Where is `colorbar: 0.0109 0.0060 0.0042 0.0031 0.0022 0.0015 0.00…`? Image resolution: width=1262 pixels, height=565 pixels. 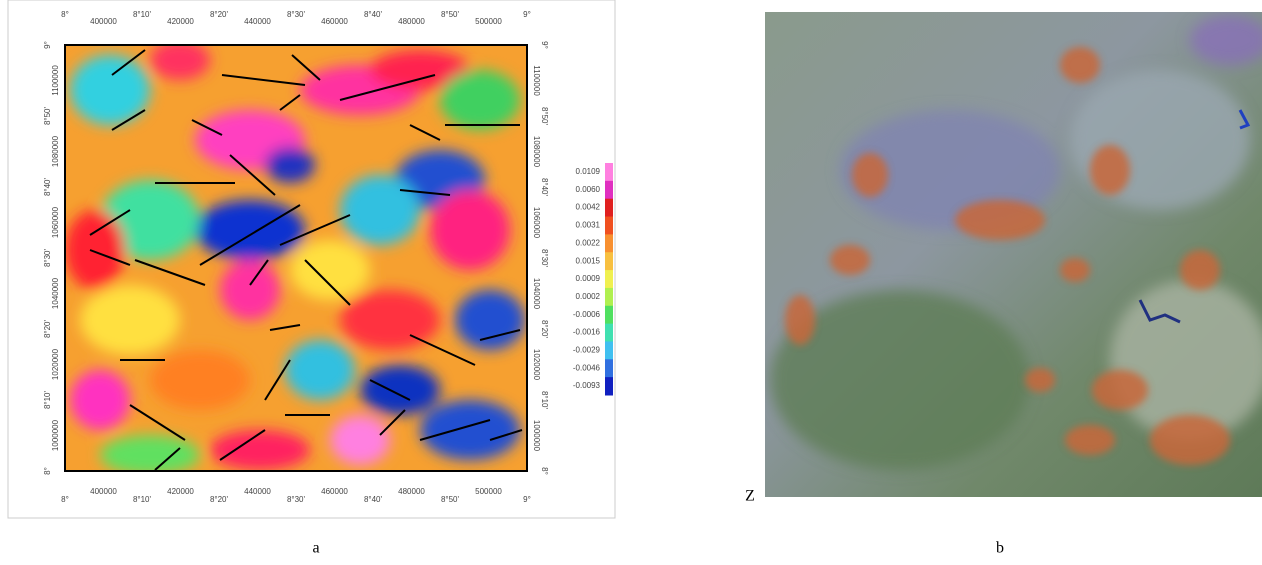
colorbar: 0.0109 0.0060 0.0042 0.0031 0.0022 0.0015 0.00… is located at coordinates (593, 279).